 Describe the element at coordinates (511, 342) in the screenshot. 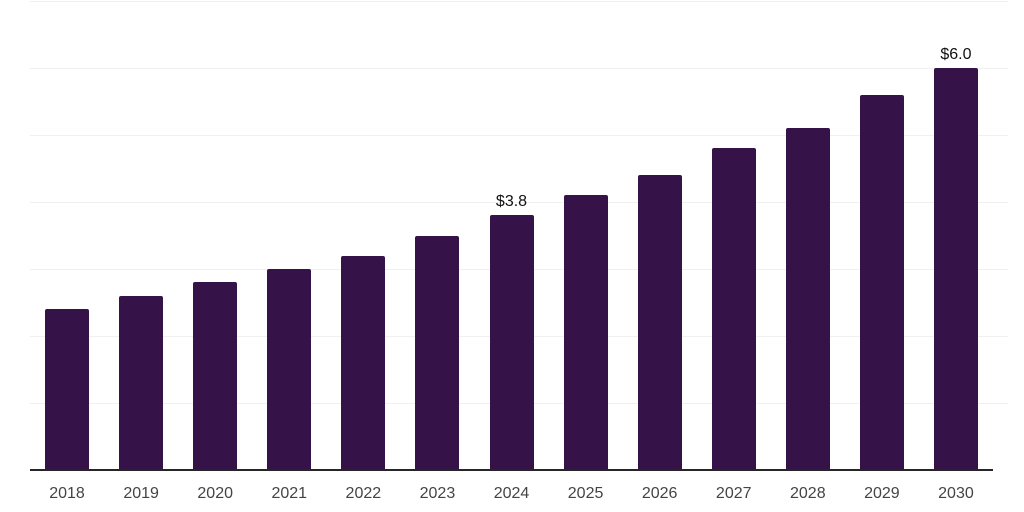

I see `bar-2024` at that location.